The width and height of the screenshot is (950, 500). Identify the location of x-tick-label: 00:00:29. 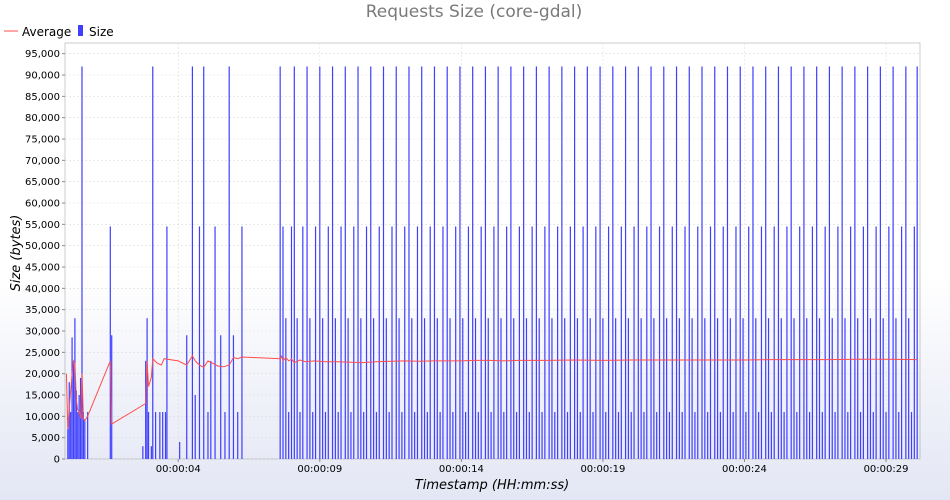
(886, 469).